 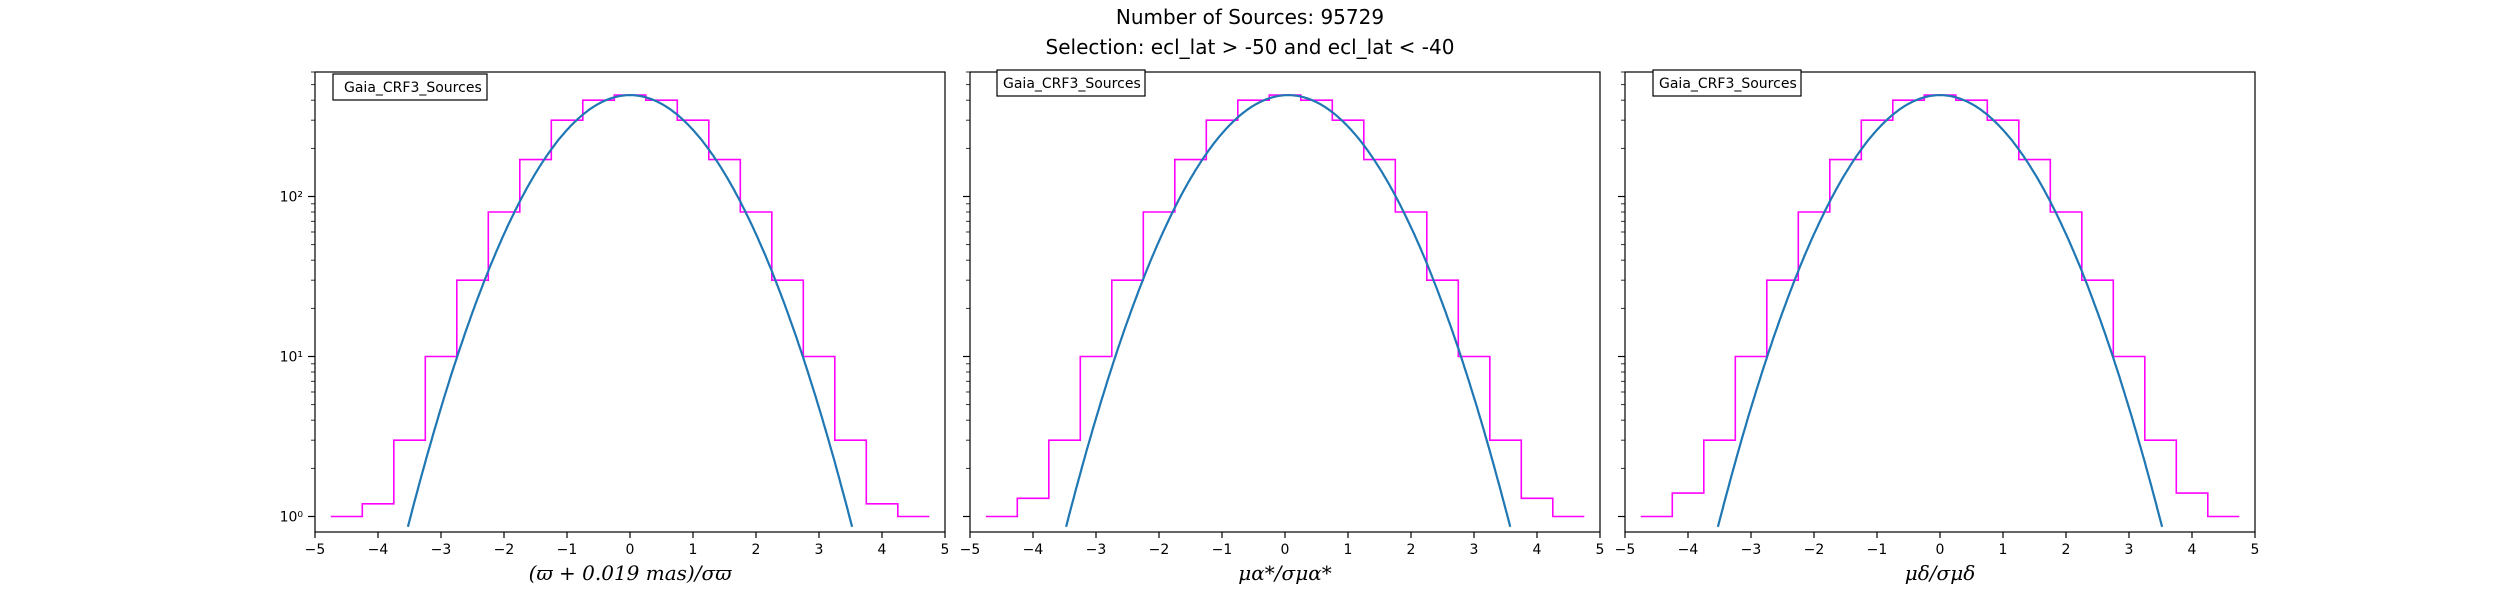 I want to click on x-axis-label: μα*/σμα*, so click(x=1284, y=573).